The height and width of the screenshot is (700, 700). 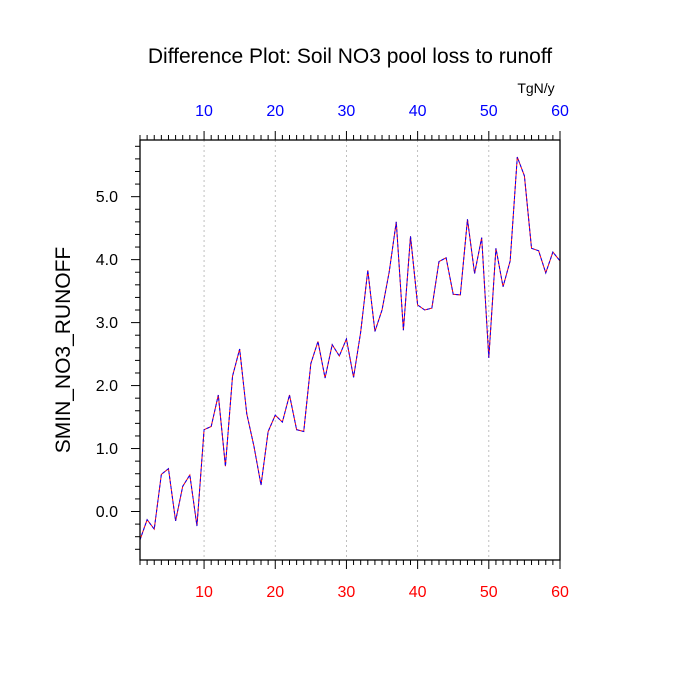 What do you see at coordinates (204, 592) in the screenshot?
I see `x-tick-label-bottom: 10` at bounding box center [204, 592].